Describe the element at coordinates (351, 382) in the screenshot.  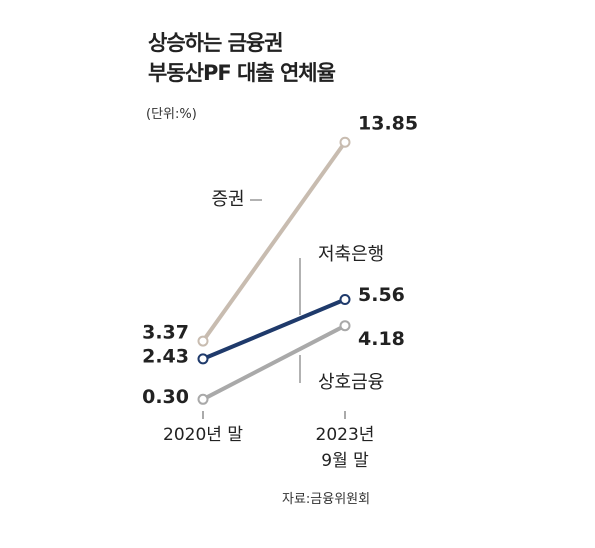
I see `series-label: 상호금융` at that location.